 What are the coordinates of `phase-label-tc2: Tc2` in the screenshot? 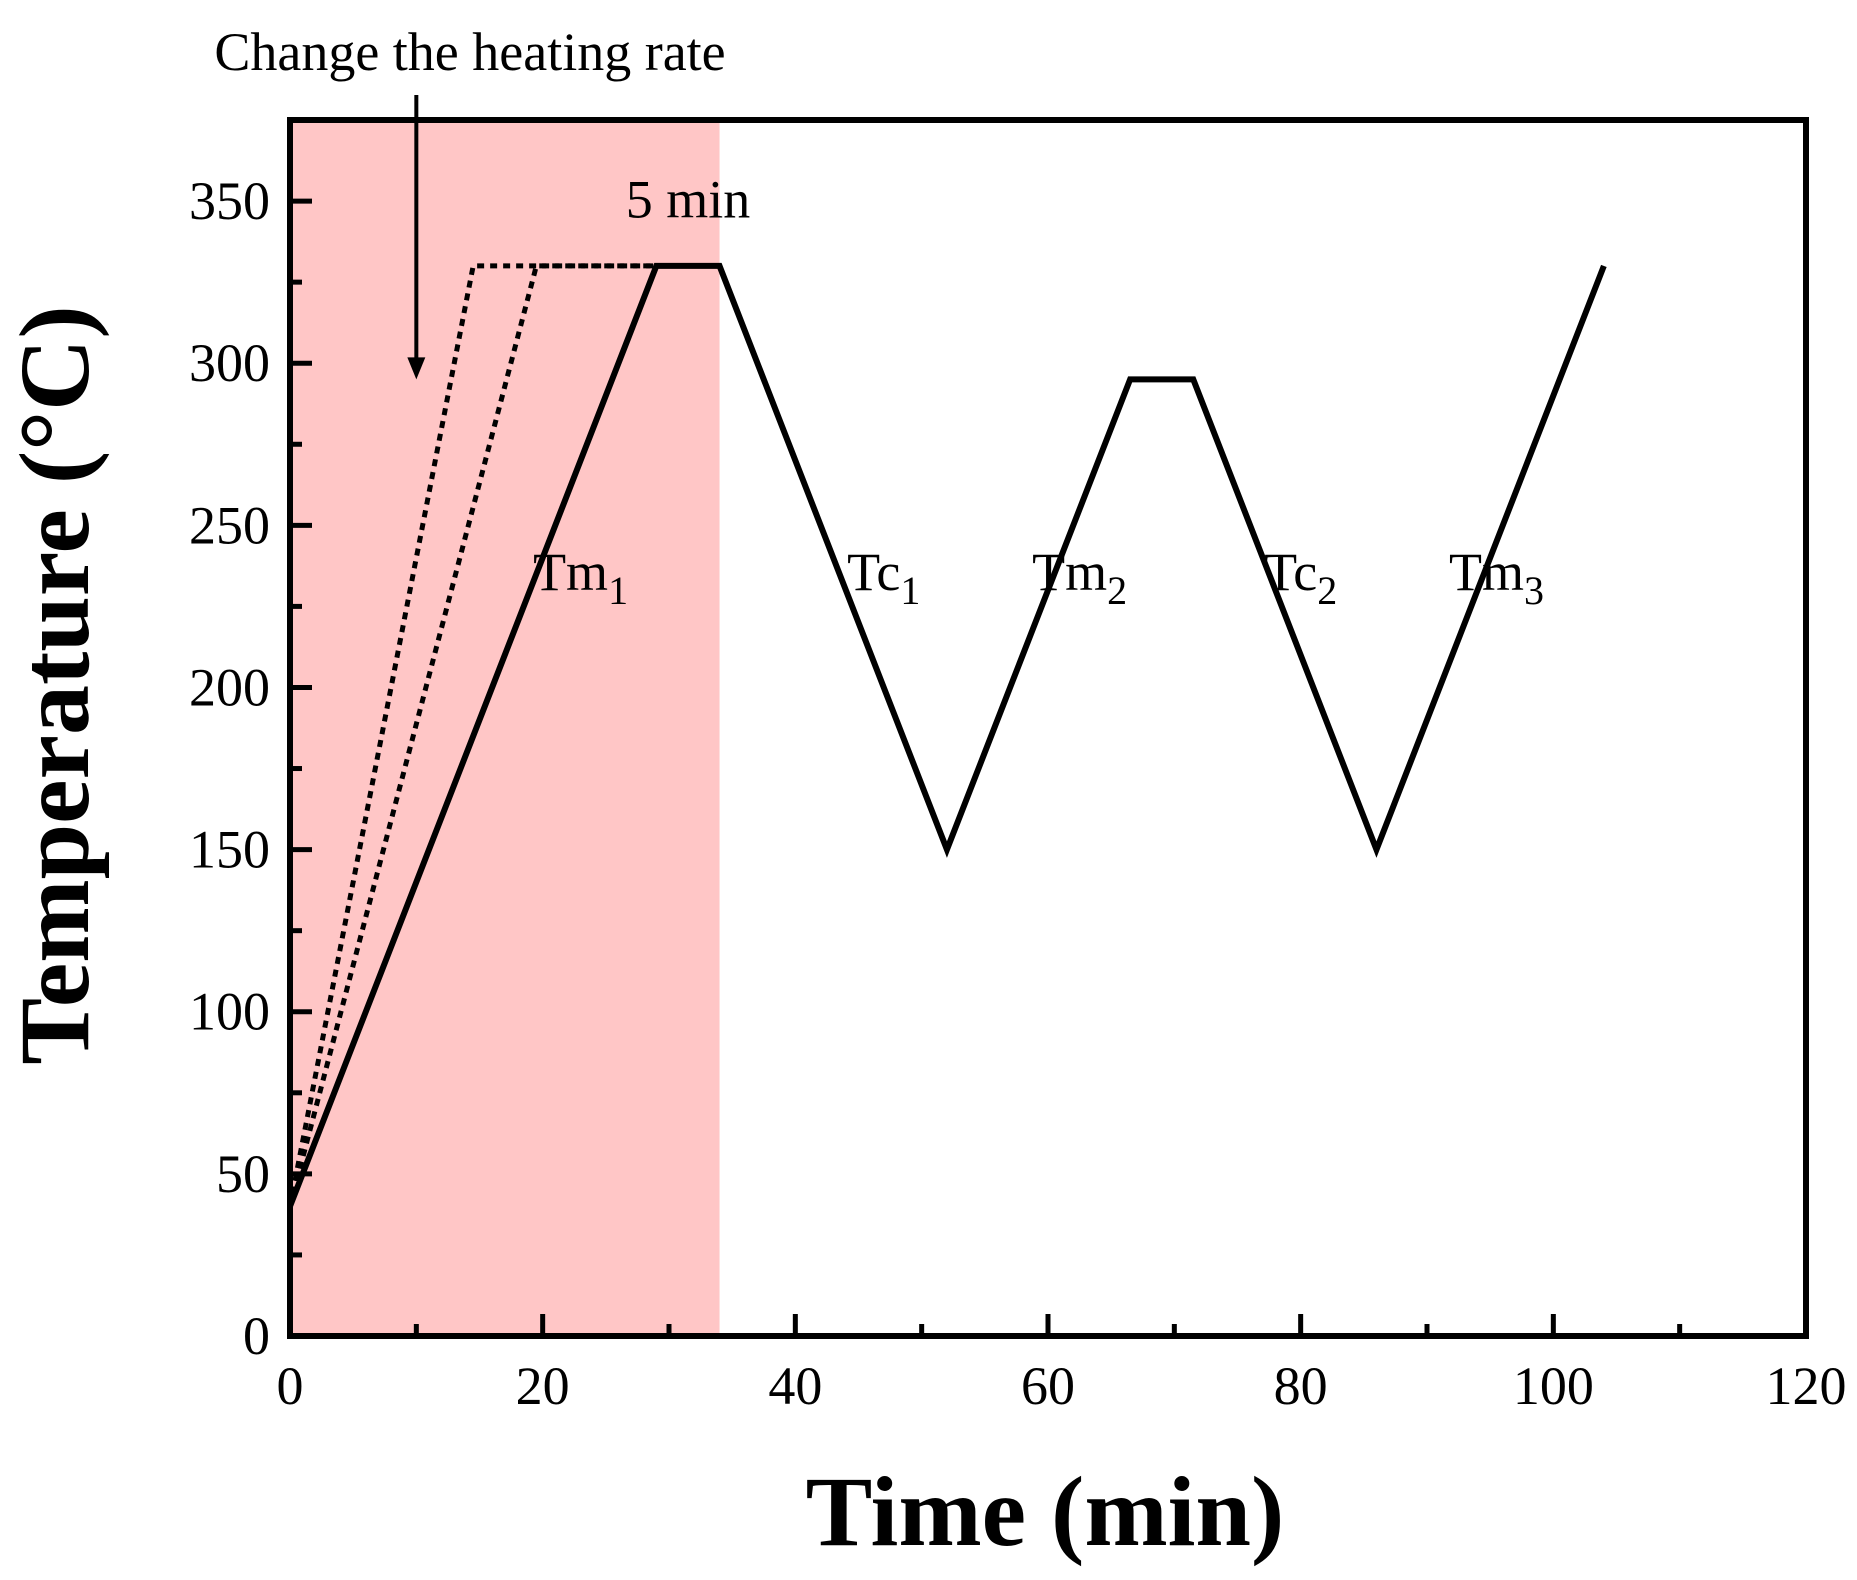 It's located at (1300, 577).